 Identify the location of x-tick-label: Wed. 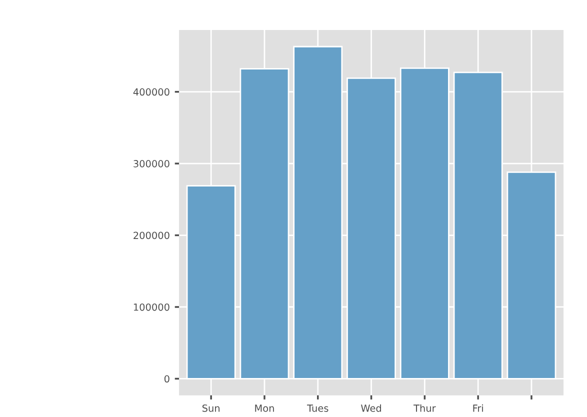
(371, 408).